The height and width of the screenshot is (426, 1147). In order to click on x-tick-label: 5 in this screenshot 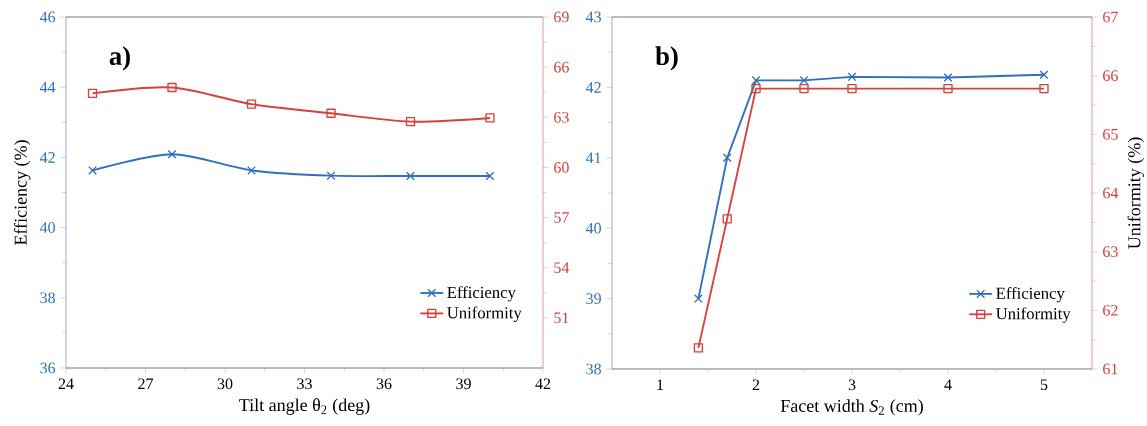, I will do `click(1044, 385)`.